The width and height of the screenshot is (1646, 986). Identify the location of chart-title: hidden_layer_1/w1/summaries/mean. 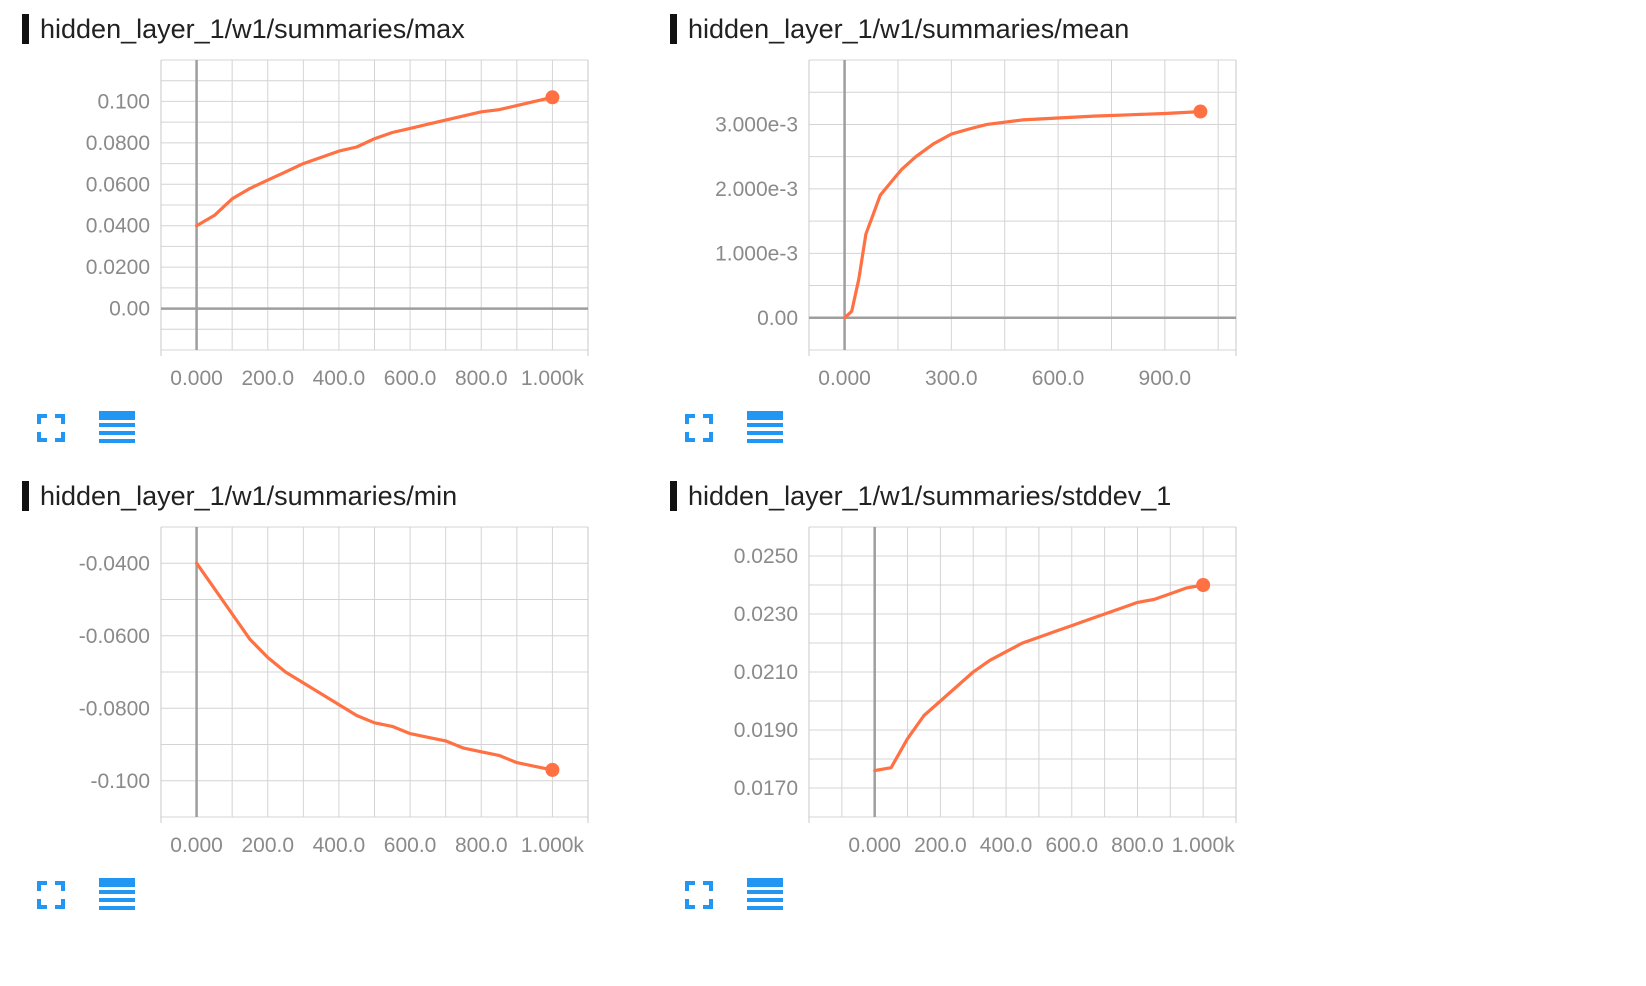
(899, 29).